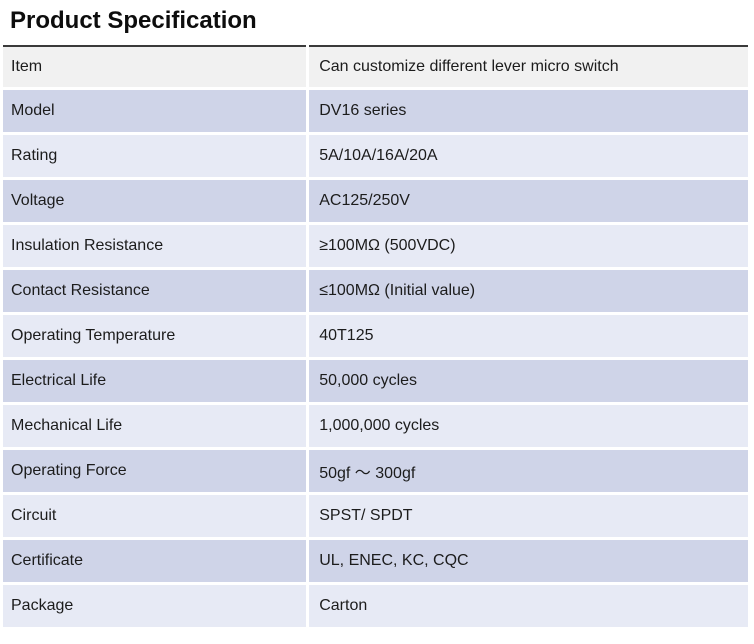  I want to click on spec-row-value: DV16 series, so click(528, 111).